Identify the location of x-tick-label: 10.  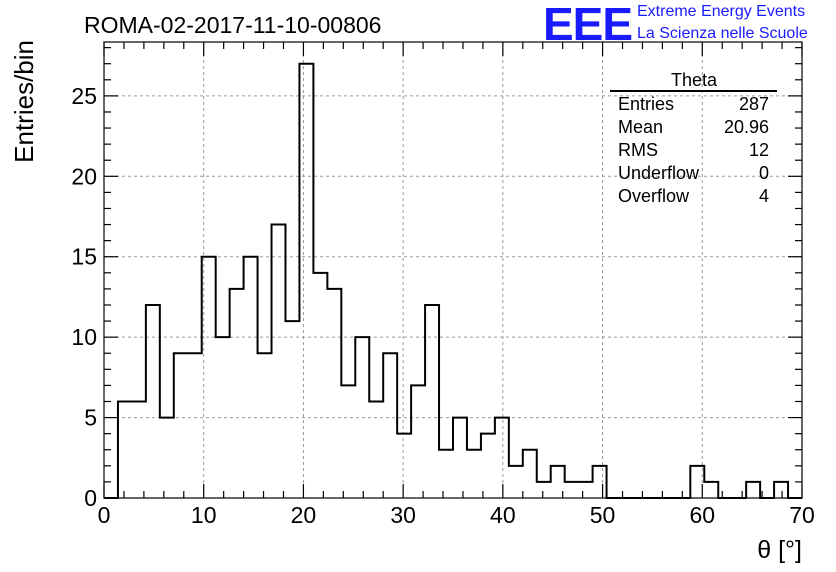
(204, 515).